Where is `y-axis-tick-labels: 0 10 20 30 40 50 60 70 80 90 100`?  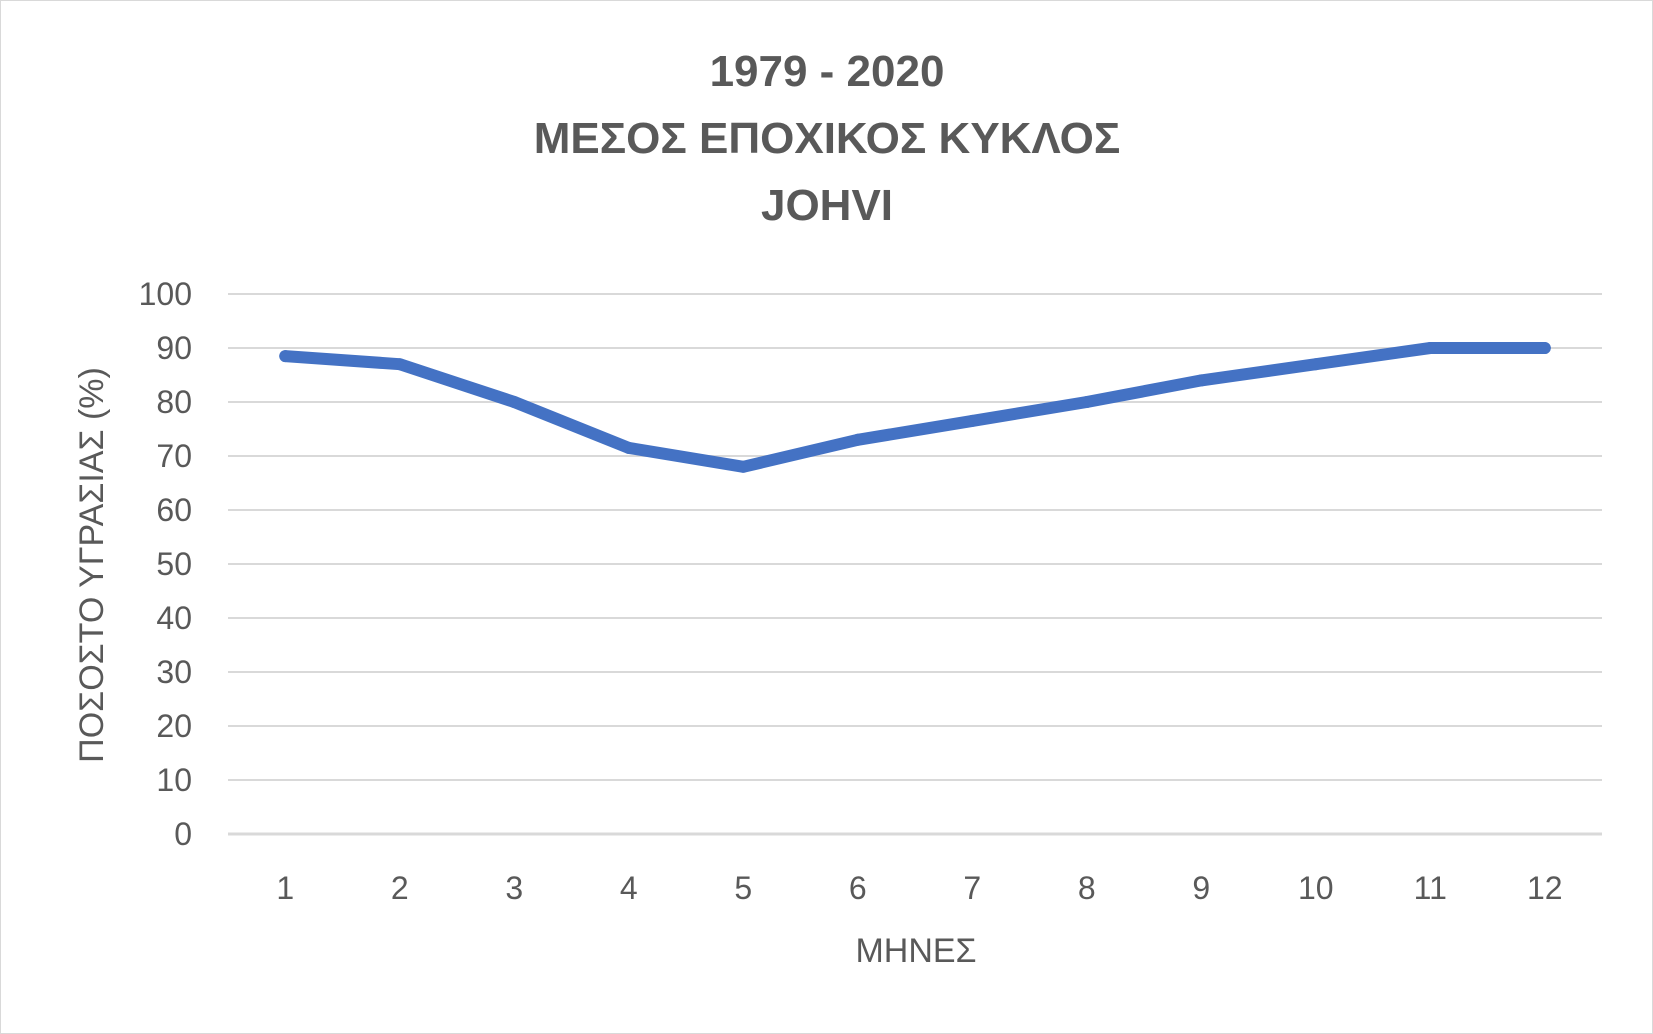 y-axis-tick-labels: 0 10 20 30 40 50 60 70 80 90 100 is located at coordinates (165, 564).